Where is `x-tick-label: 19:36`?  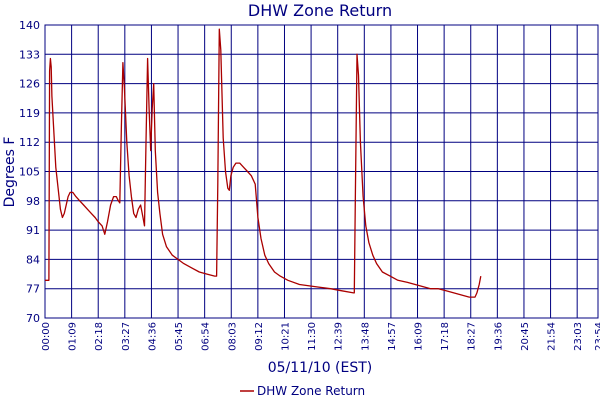
x-tick-label: 19:36 is located at coordinates (498, 336).